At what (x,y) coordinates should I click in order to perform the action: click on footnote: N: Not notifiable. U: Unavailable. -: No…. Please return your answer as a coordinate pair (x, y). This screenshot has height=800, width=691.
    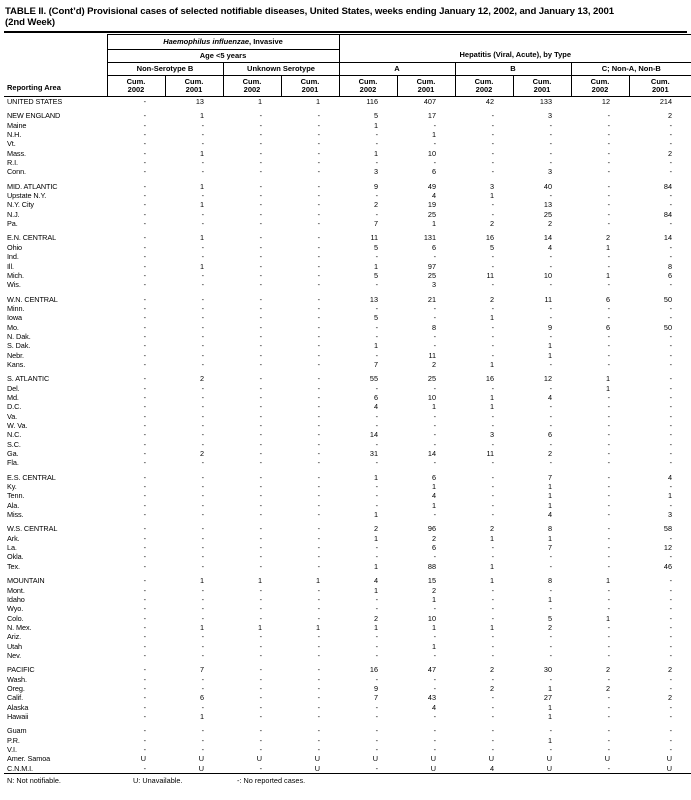
    Looking at the image, I should click on (345, 779).